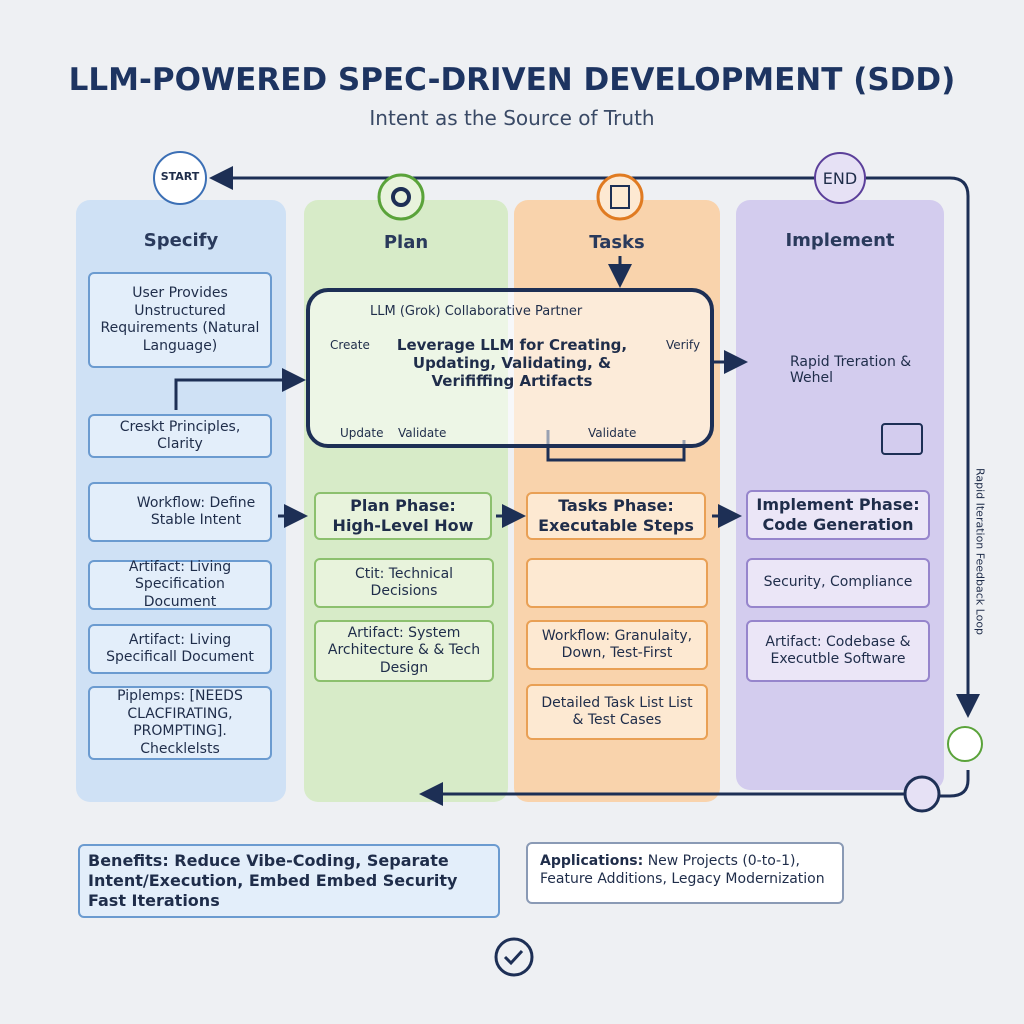 This screenshot has height=1024, width=1024. What do you see at coordinates (350, 345) in the screenshot?
I see `action: Create` at bounding box center [350, 345].